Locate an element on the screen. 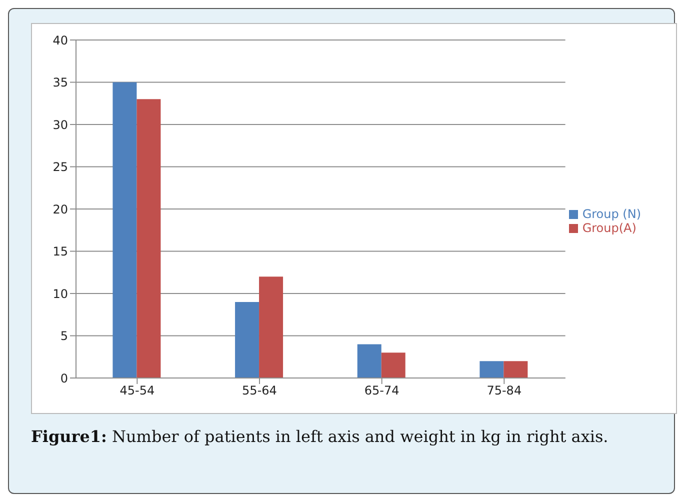 The image size is (683, 502). x-tick-label: 75-84 is located at coordinates (504, 391).